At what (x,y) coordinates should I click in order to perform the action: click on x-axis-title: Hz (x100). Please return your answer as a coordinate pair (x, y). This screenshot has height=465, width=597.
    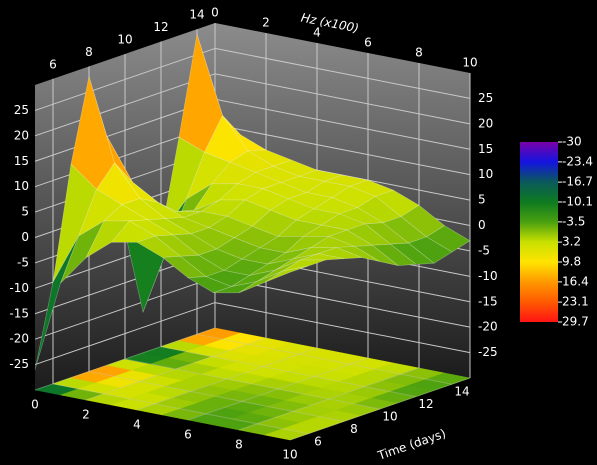
    Looking at the image, I should click on (330, 23).